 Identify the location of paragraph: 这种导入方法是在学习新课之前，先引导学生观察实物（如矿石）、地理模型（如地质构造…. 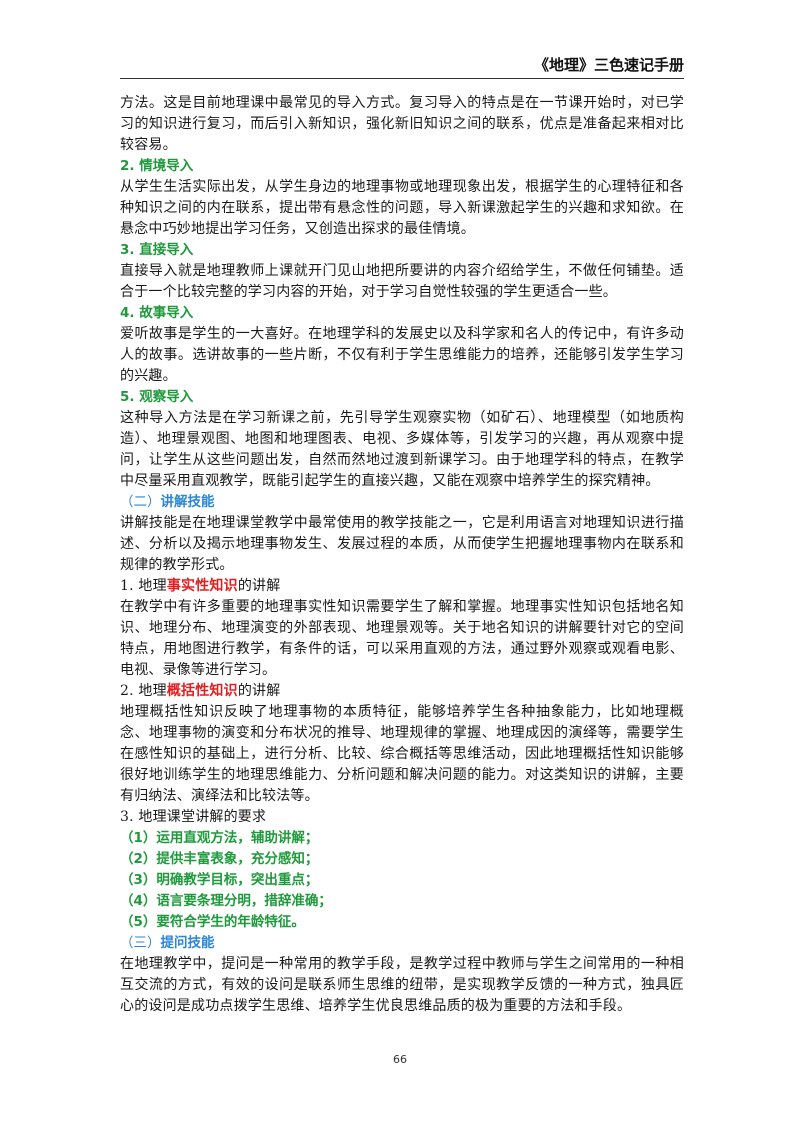
(402, 449).